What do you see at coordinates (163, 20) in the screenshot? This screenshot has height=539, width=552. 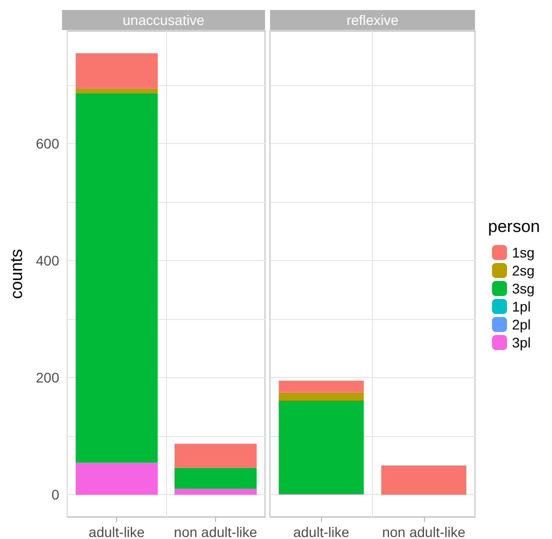 I see `chart-title: unaccusative` at bounding box center [163, 20].